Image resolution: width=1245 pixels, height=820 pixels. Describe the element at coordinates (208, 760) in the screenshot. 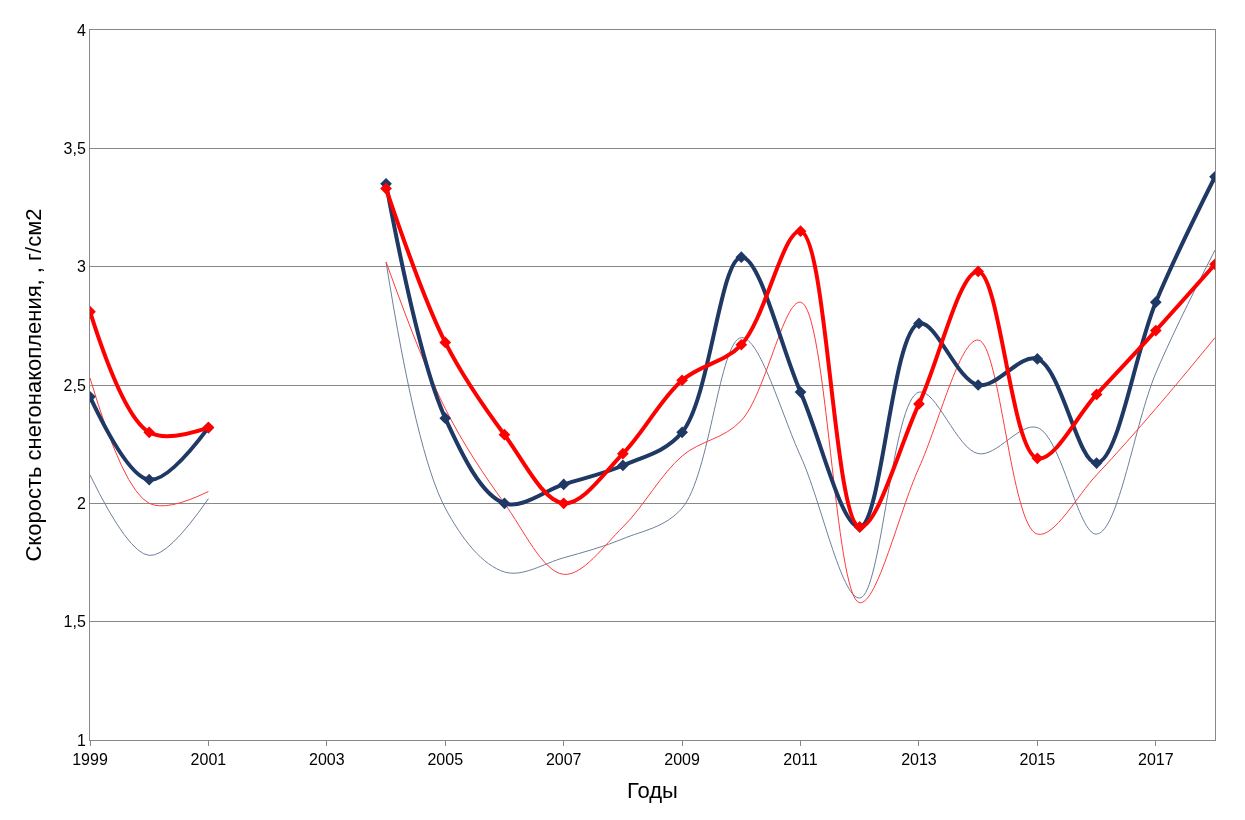

I see `x-tick-label: 2001` at that location.